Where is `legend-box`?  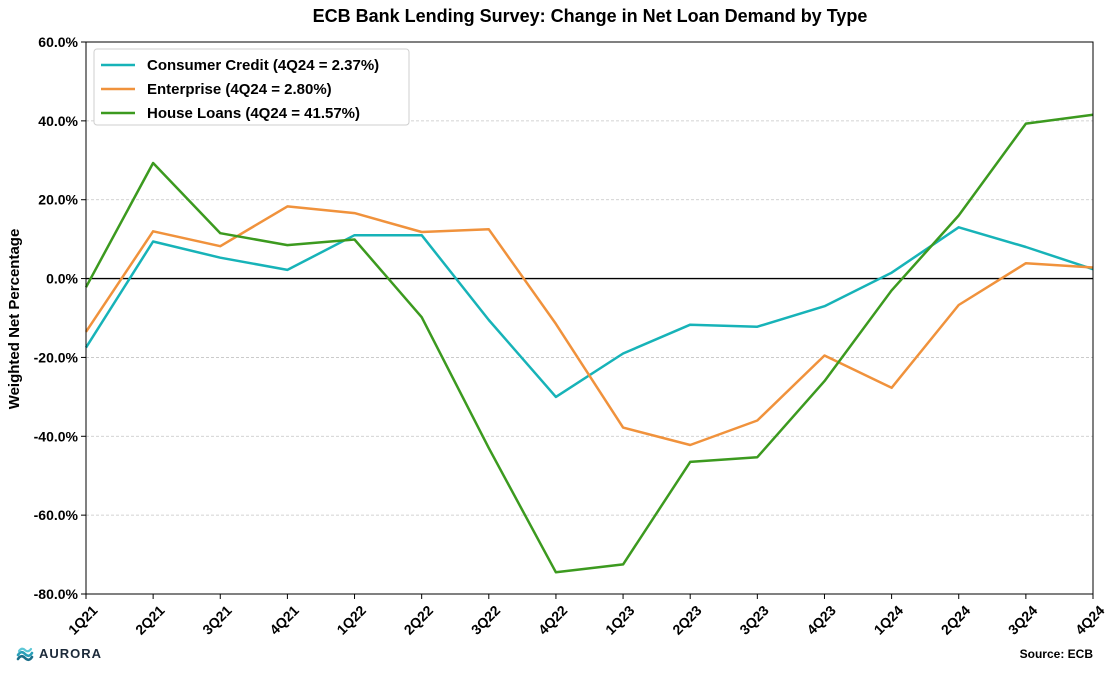
legend-box is located at coordinates (251, 87).